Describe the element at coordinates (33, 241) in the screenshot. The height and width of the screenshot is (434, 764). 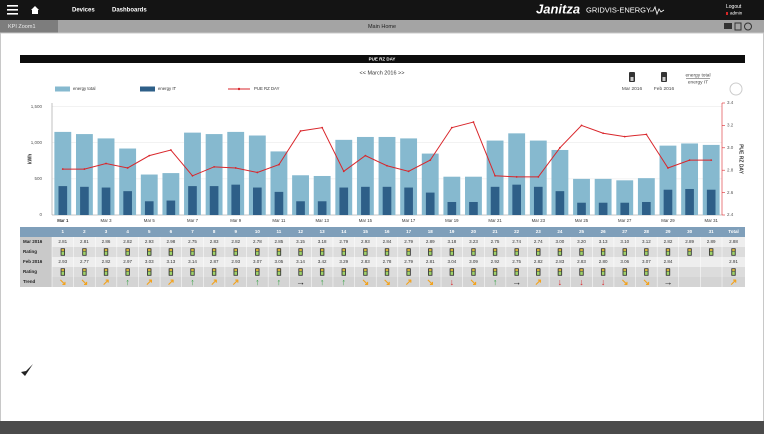
I see `row-header: Mar 2016` at that location.